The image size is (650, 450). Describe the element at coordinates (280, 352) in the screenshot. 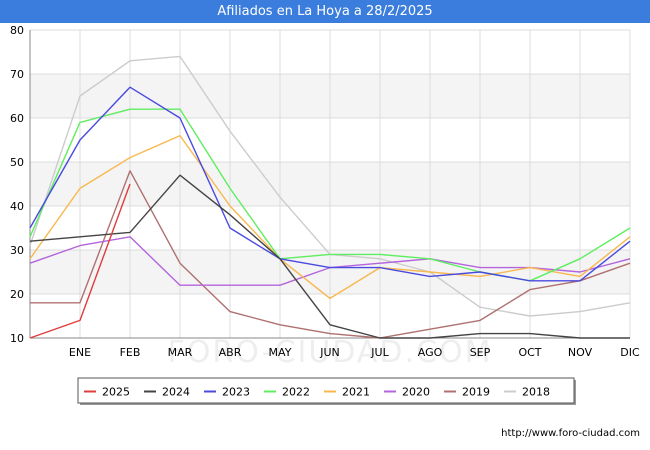

I see `x-tick-label: MAY` at that location.